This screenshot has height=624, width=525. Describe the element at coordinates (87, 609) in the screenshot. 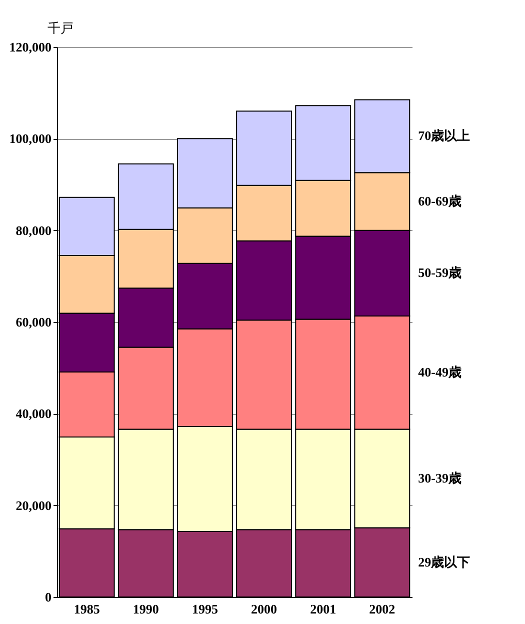

I see `x-tick-label: 1985` at that location.